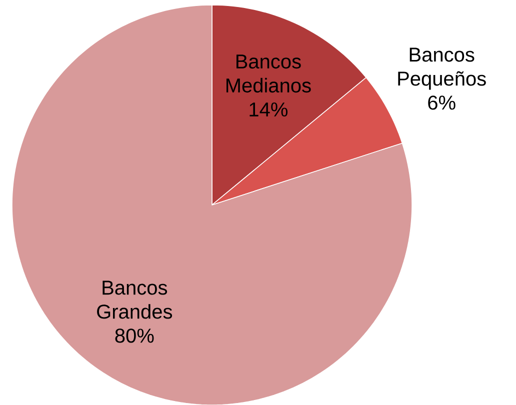 This screenshot has width=516, height=405. Describe the element at coordinates (134, 335) in the screenshot. I see `data-label: 80%` at that location.